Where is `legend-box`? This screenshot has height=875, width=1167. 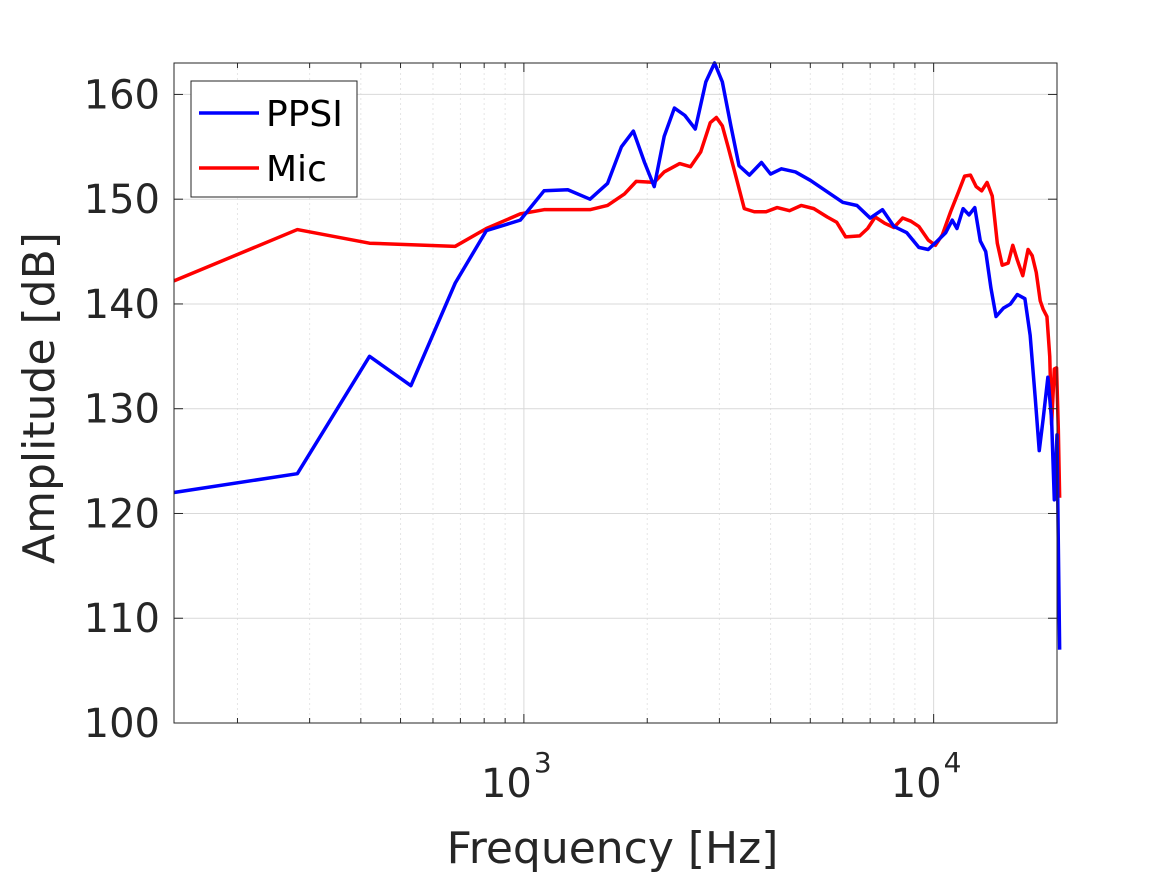
legend-box is located at coordinates (274, 139).